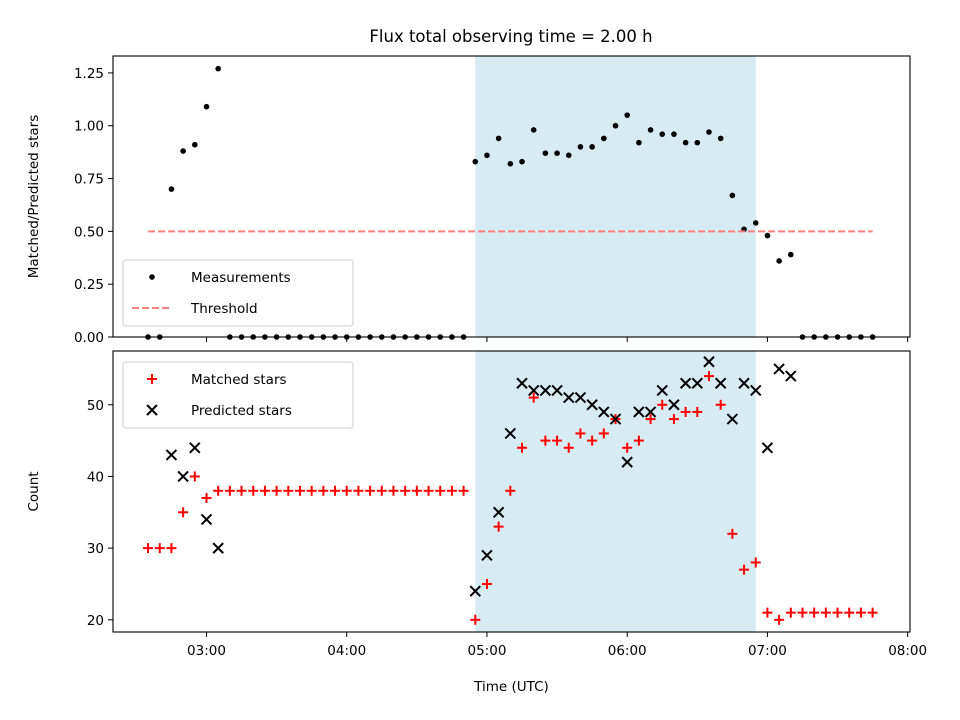 Image resolution: width=960 pixels, height=720 pixels. I want to click on y-tick-label: 0.25, so click(89, 285).